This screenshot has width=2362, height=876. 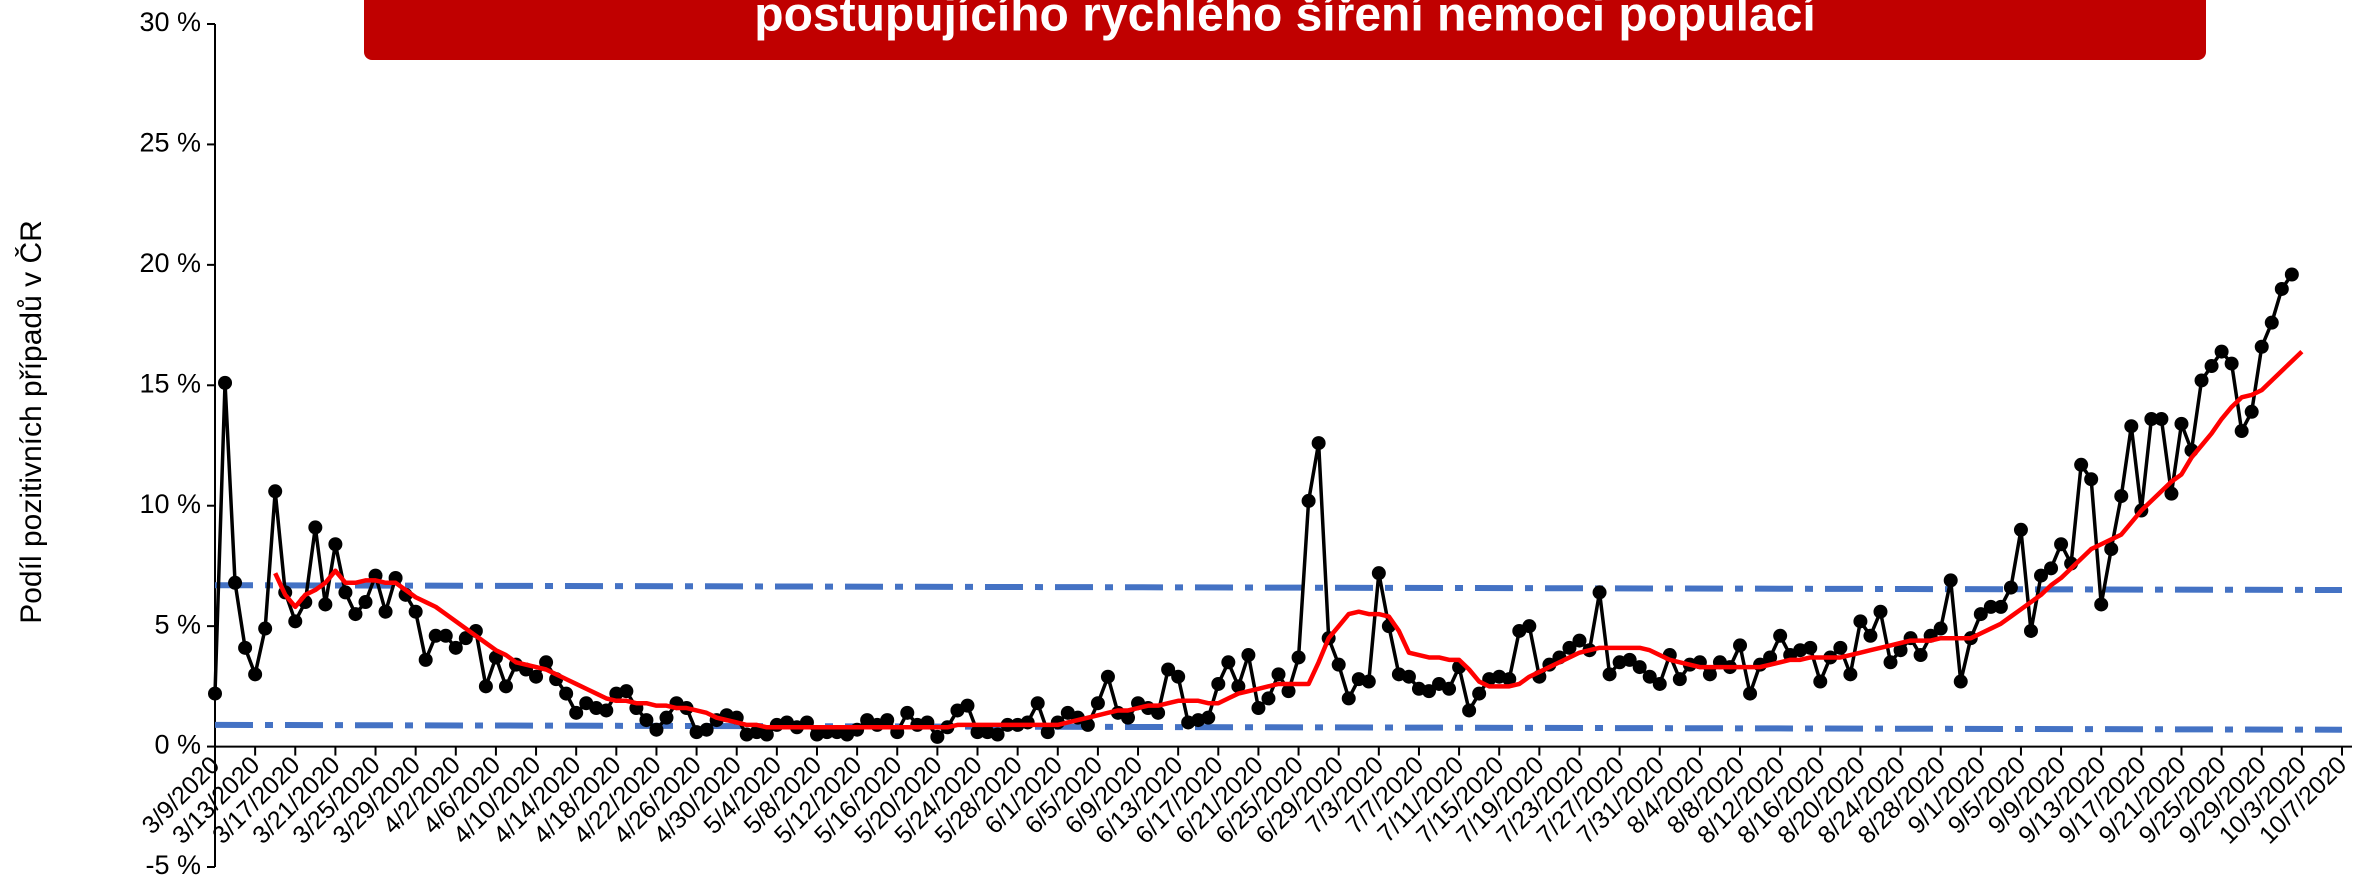 What do you see at coordinates (177, 624) in the screenshot?
I see `y-tick-label: 5 %` at bounding box center [177, 624].